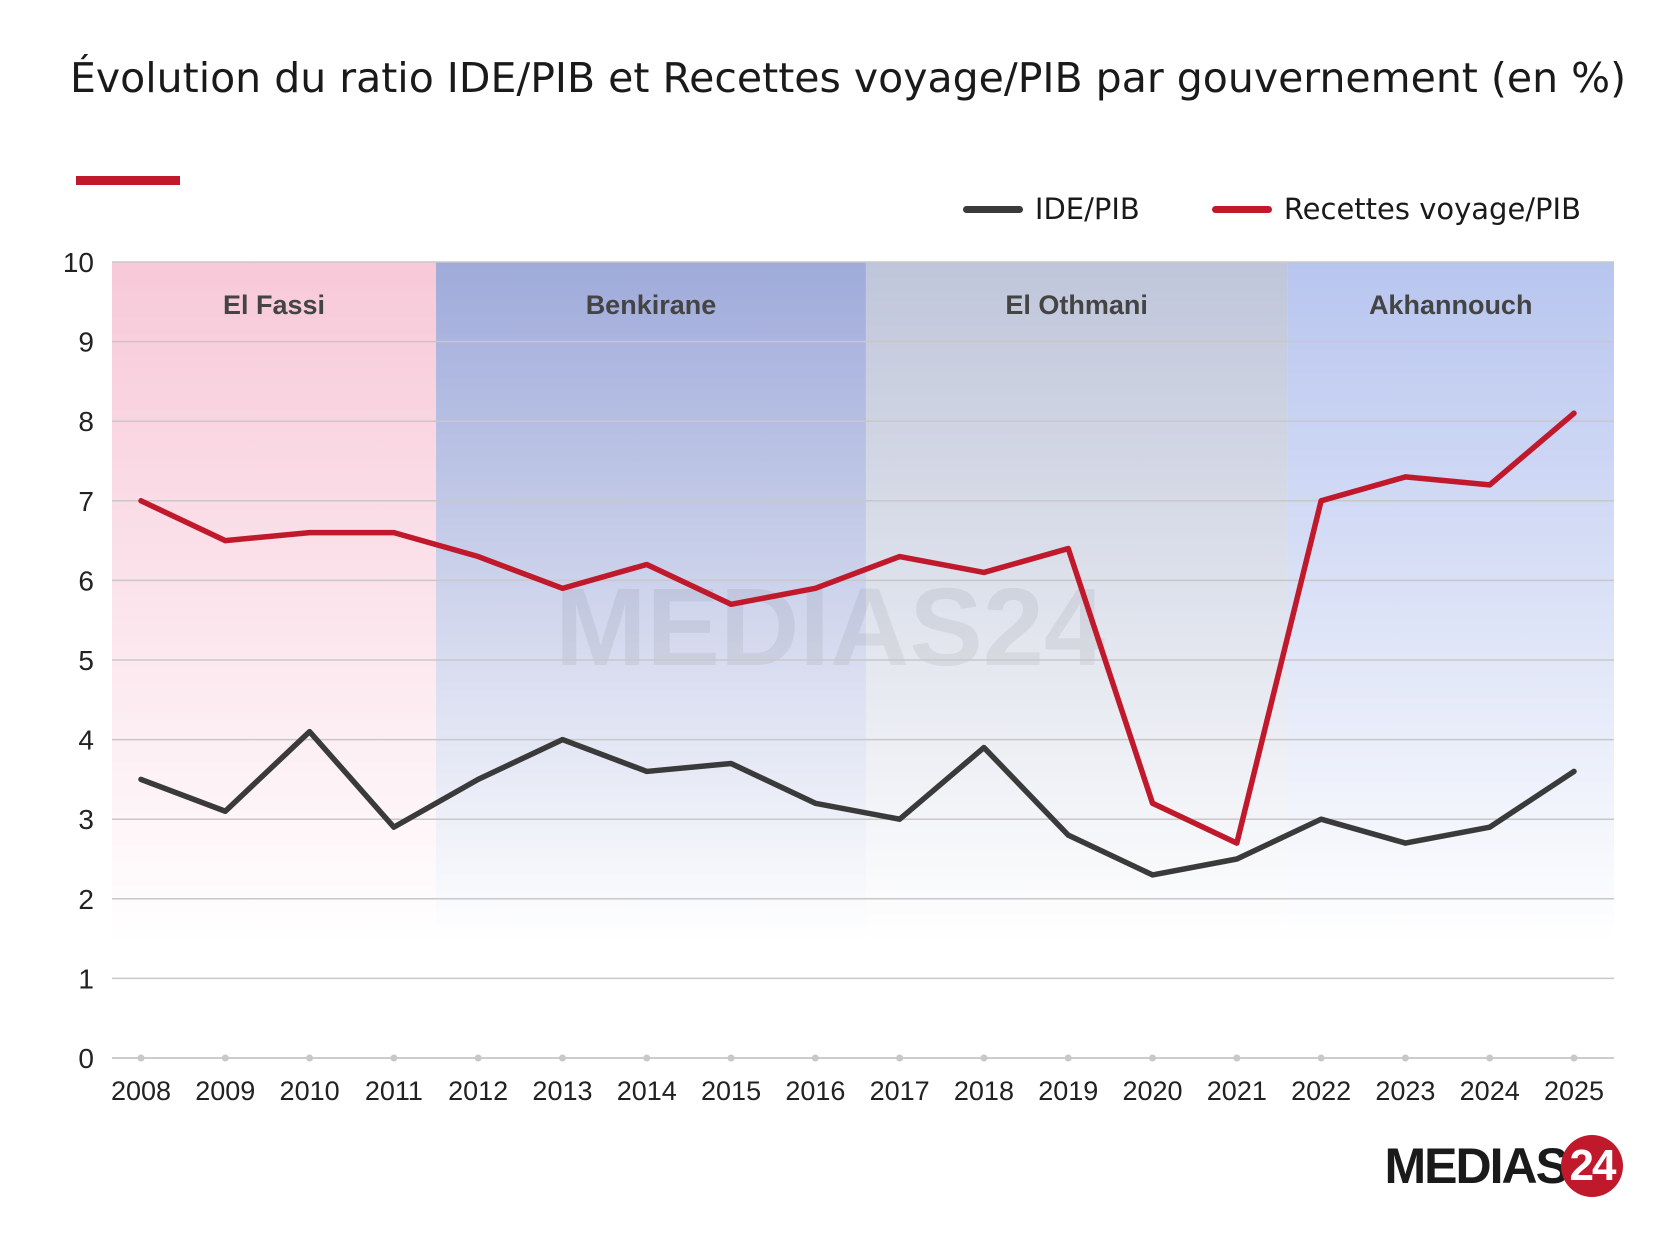 The height and width of the screenshot is (1255, 1667). Describe the element at coordinates (78, 262) in the screenshot. I see `y-tick-label: 10` at that location.